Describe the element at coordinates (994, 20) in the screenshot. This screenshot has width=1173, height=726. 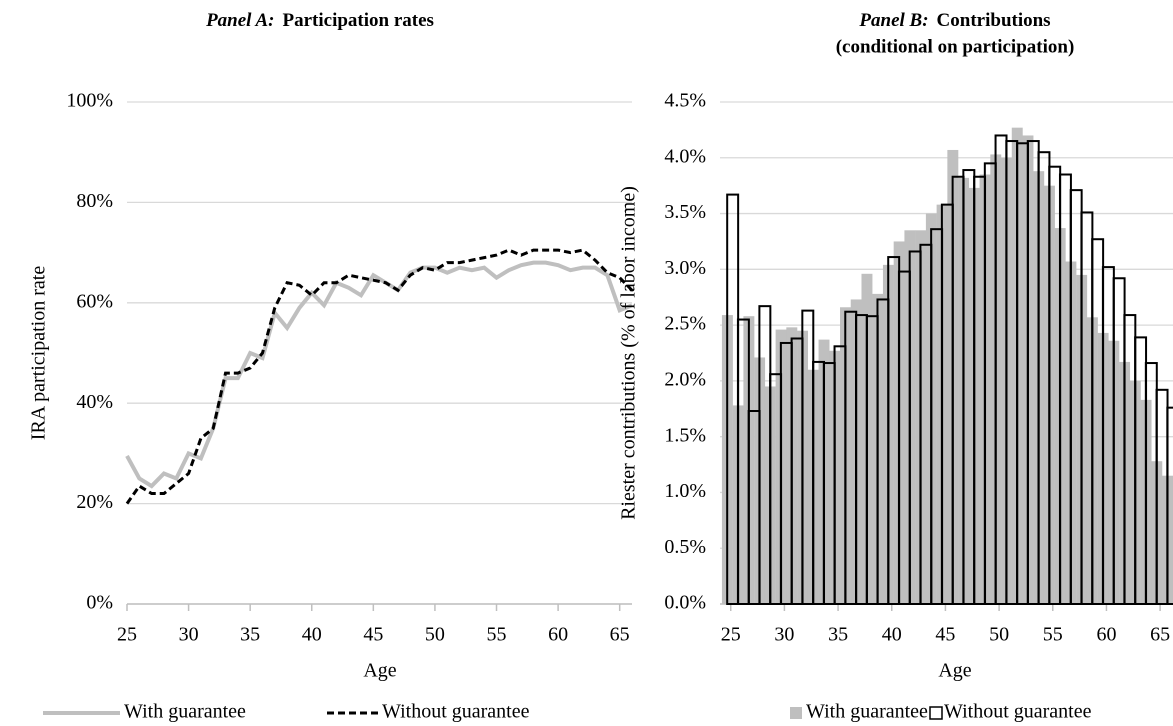
I see `title-text: Contributions` at that location.